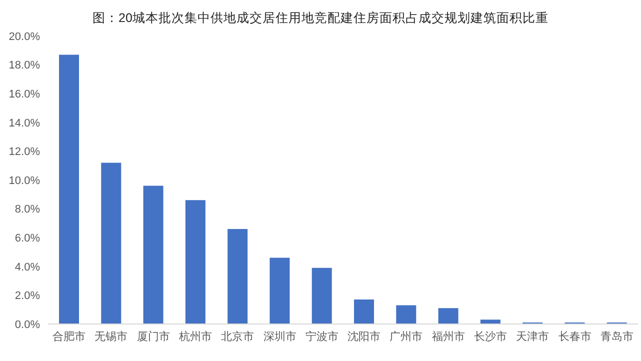 This screenshot has height=361, width=641. I want to click on y-tick-label: 10.0%, so click(24, 180).